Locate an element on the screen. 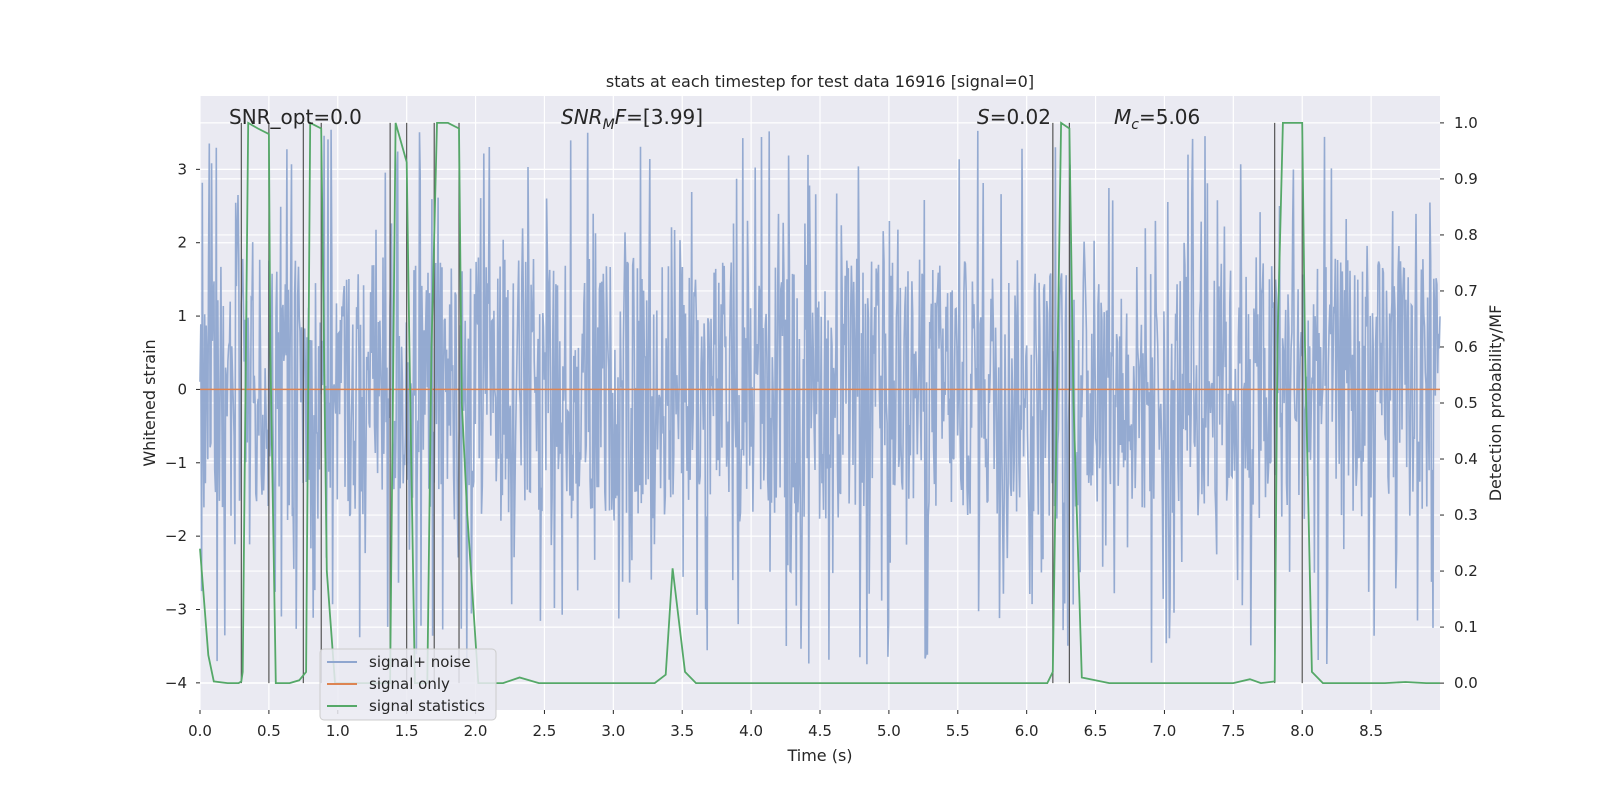  annotation-text: SNR_opt=0.0 is located at coordinates (295, 117).